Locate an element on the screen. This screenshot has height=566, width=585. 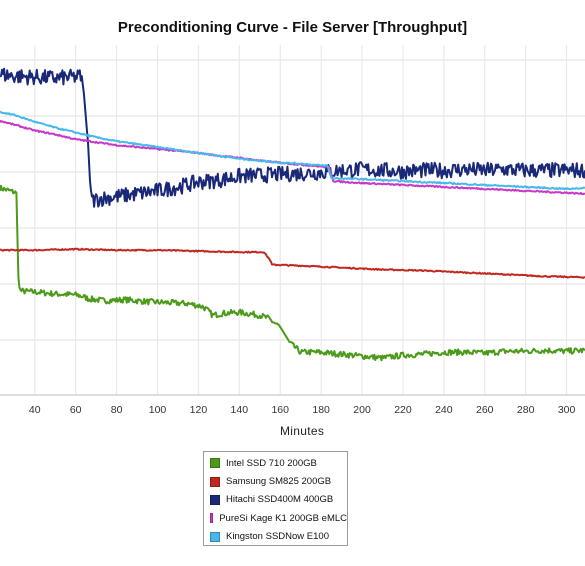
x-tick-label: 200 is located at coordinates (362, 410).